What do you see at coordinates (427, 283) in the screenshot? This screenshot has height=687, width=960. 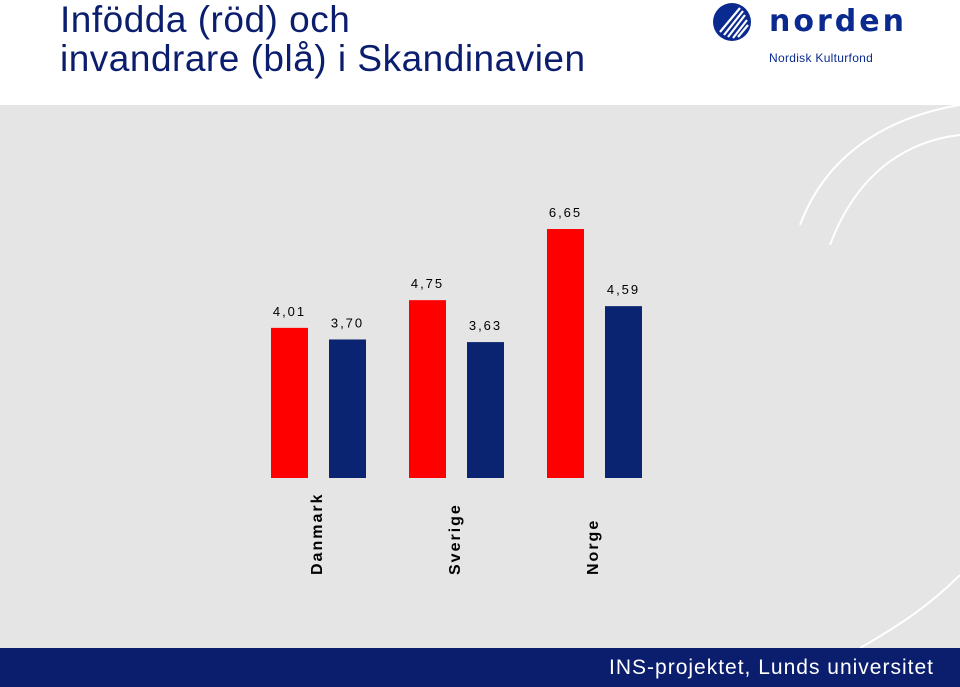 I see `data-label-natives-sverige: 4,75` at bounding box center [427, 283].